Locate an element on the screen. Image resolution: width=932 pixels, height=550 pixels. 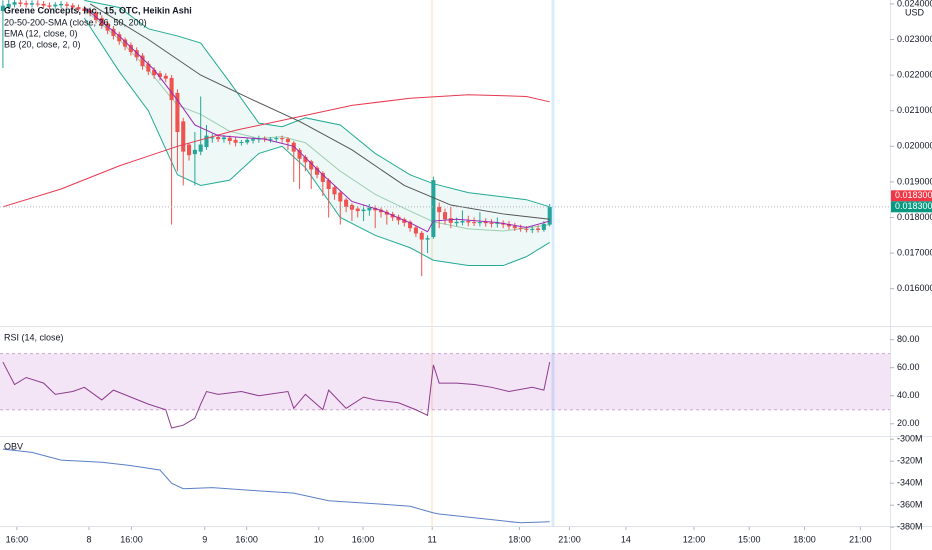
y-tick-label: 0.020000 is located at coordinates (914, 146).